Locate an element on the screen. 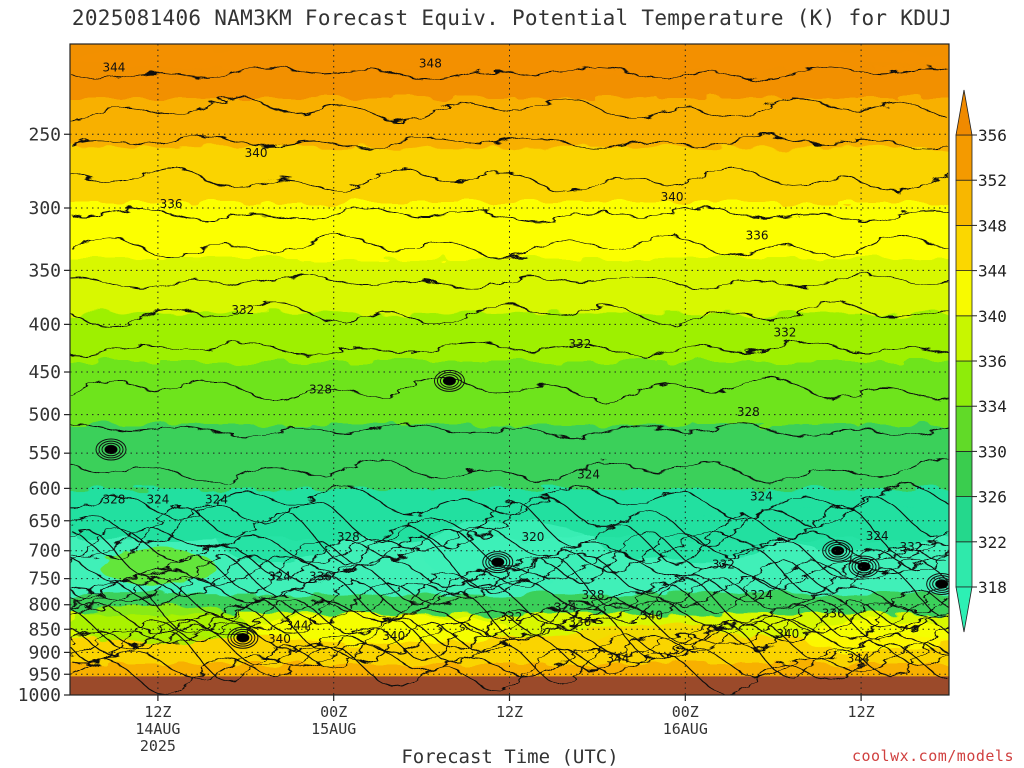  colorbar-label: 318 is located at coordinates (992, 587).